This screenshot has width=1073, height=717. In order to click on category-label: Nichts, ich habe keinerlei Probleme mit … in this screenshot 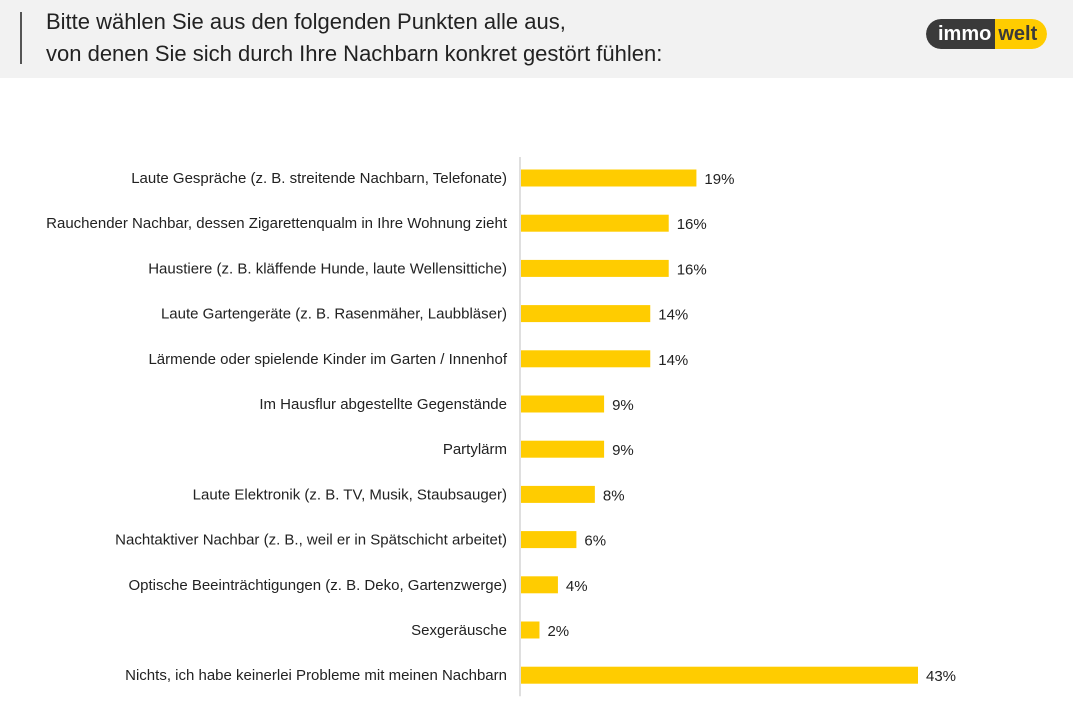, I will do `click(316, 675)`.